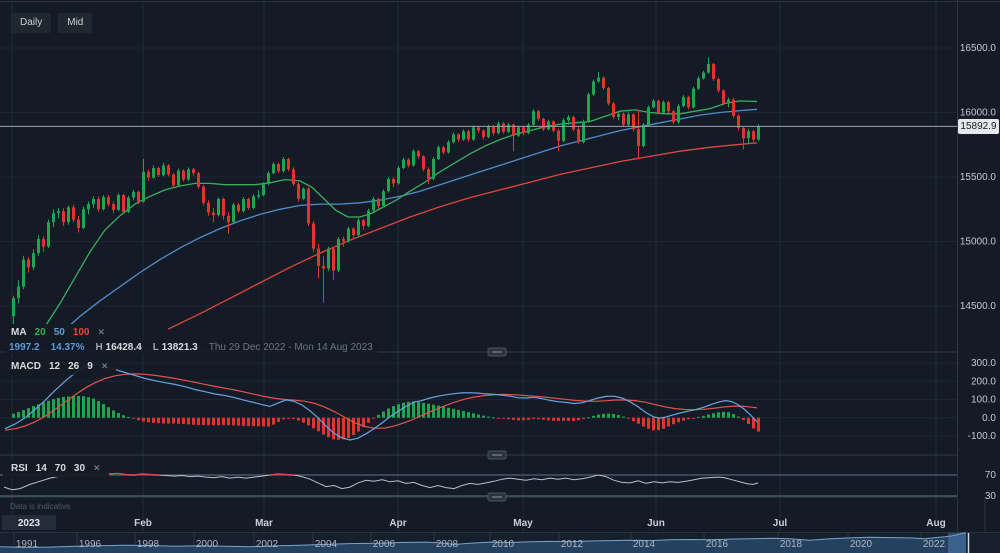  I want to click on macd-indicator-chip: MACD 12 26 9 ✕, so click(60, 366).